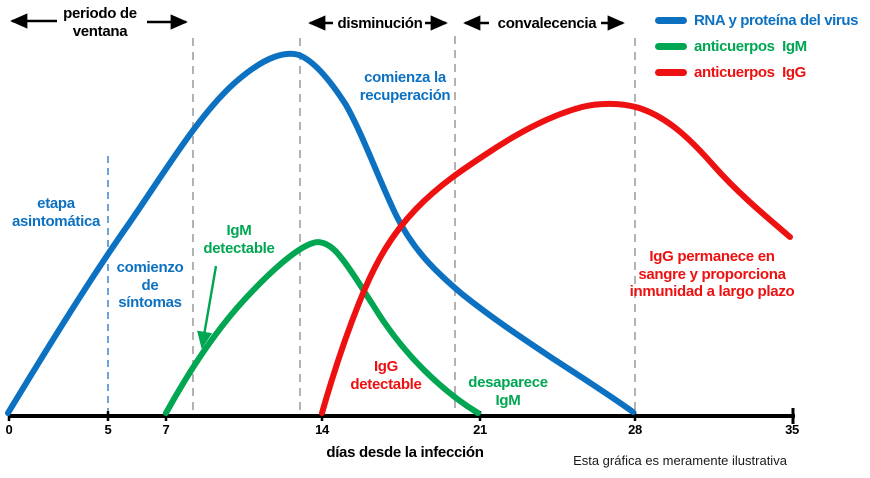  What do you see at coordinates (671, 72) in the screenshot?
I see `igg-line-swatch-icon` at bounding box center [671, 72].